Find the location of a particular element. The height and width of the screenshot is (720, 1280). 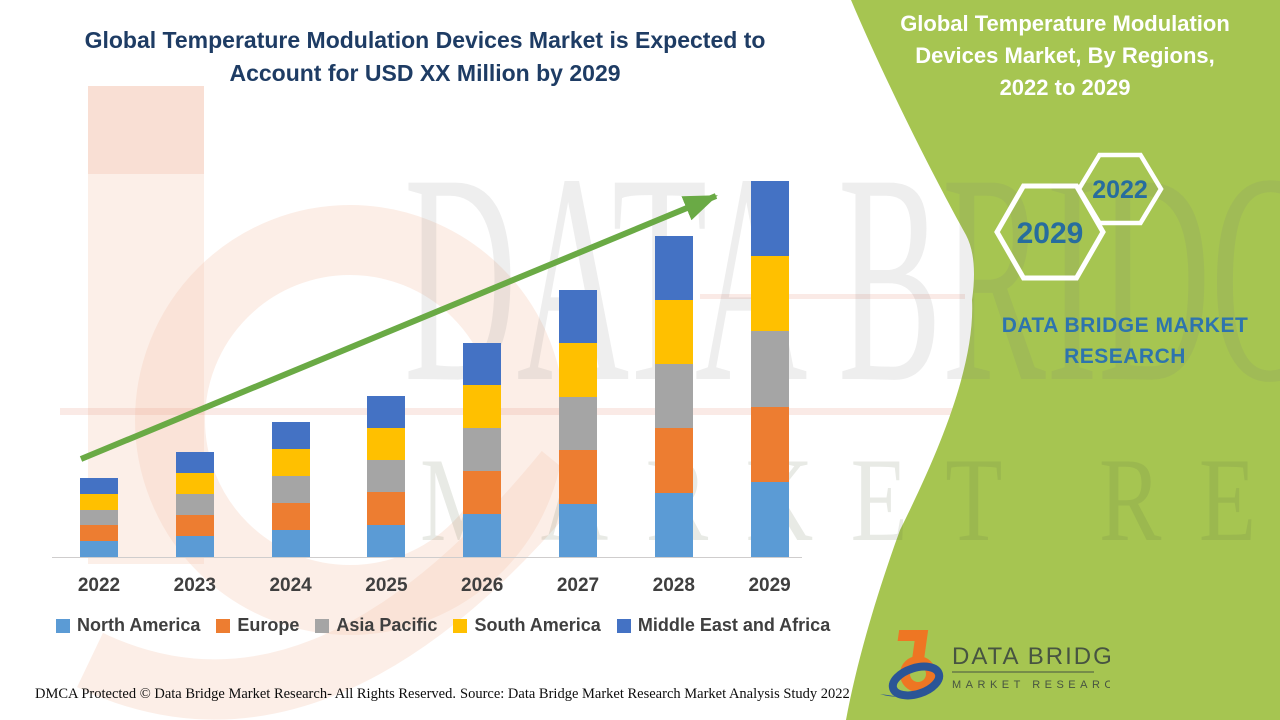

legend-item-europe: Europe is located at coordinates (257, 625).